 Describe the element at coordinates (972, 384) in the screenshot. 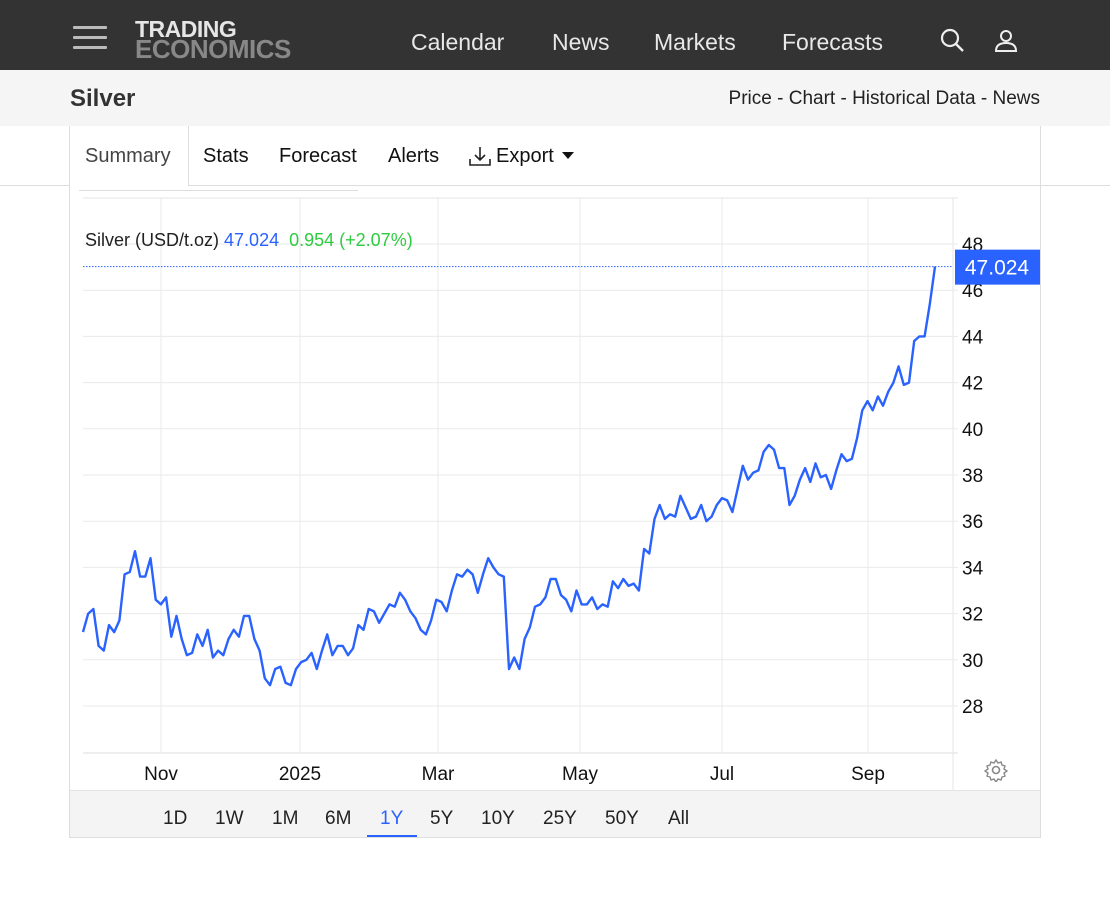

I see `y-tick-label: 42` at that location.